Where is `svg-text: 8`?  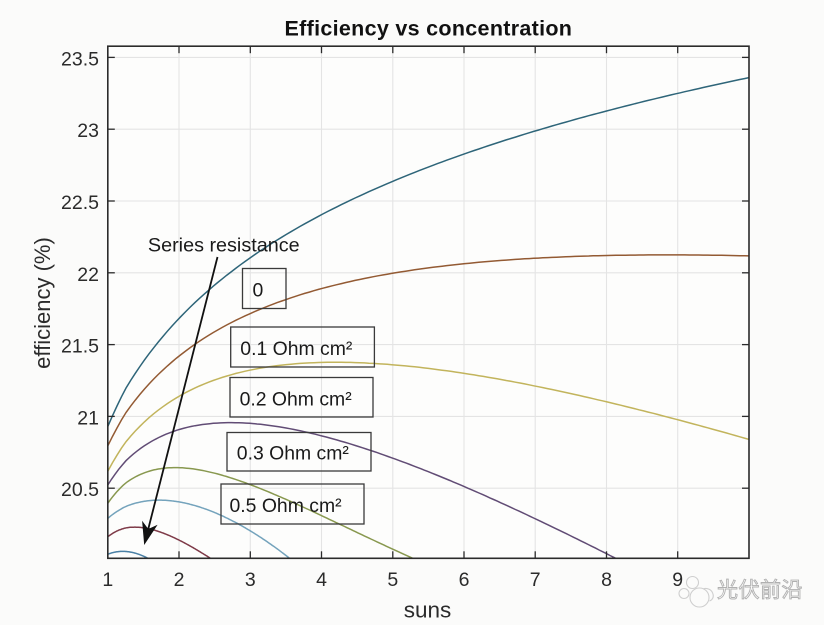 svg-text: 8 is located at coordinates (606, 580).